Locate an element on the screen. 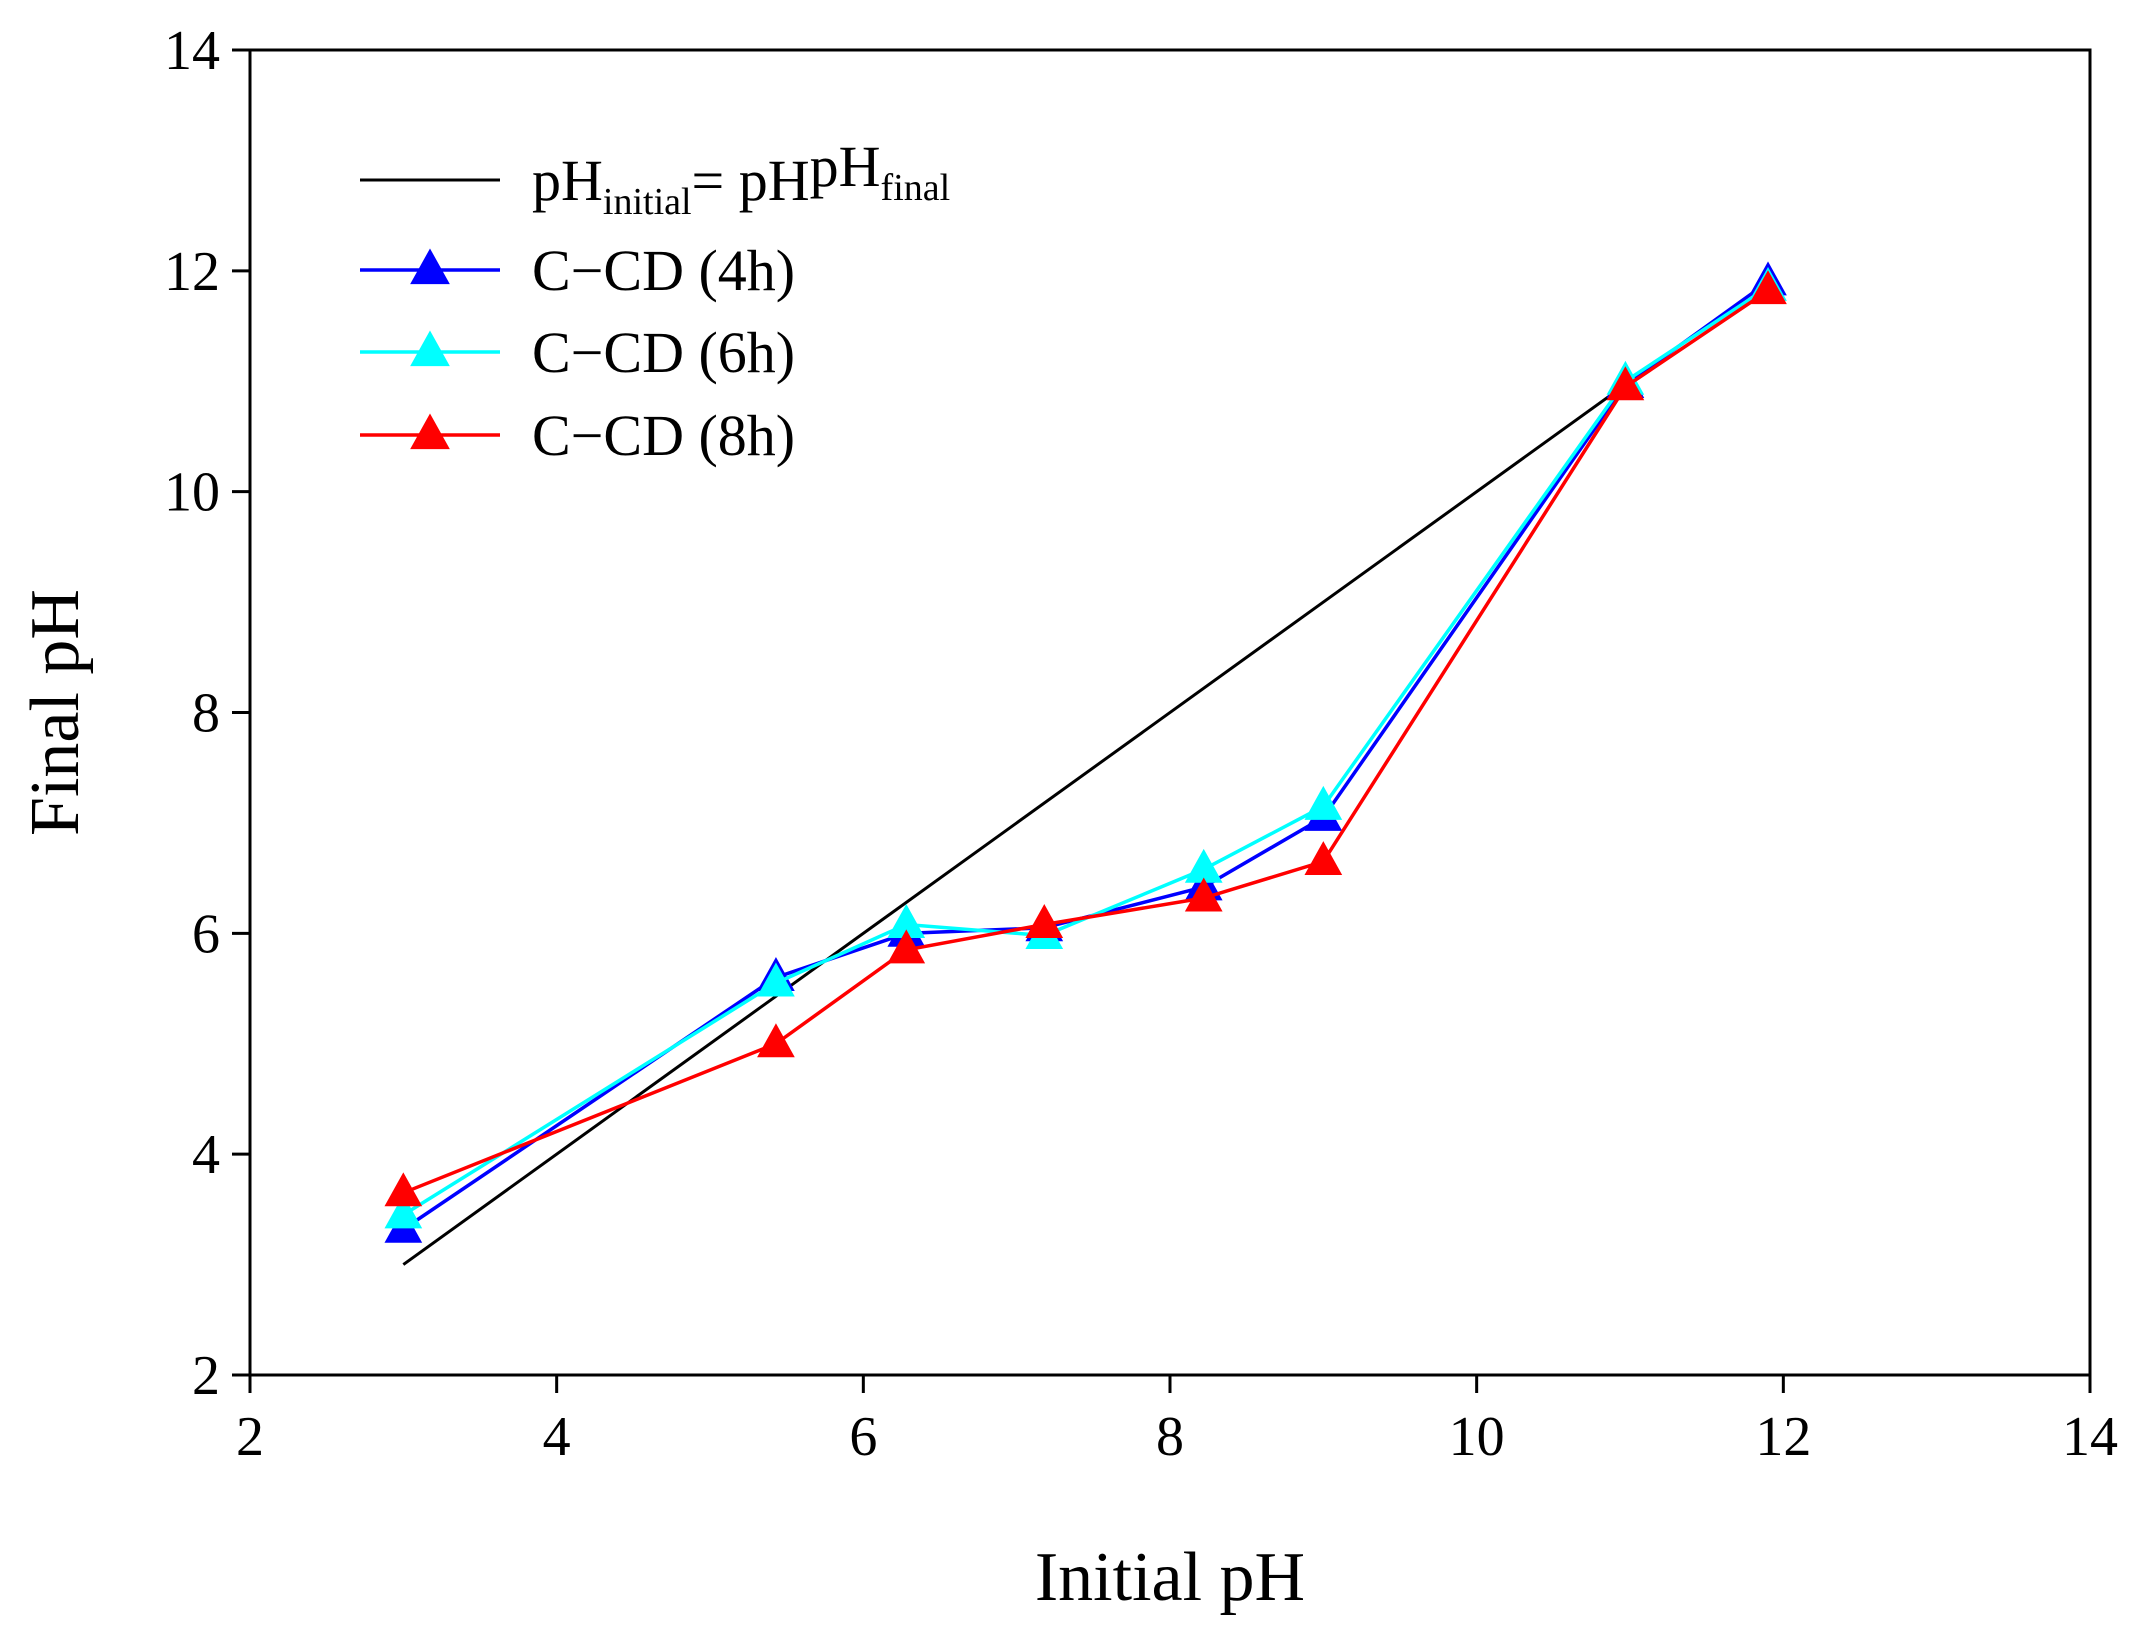 The height and width of the screenshot is (1634, 2138). x-tick-label: 4 is located at coordinates (557, 1437).